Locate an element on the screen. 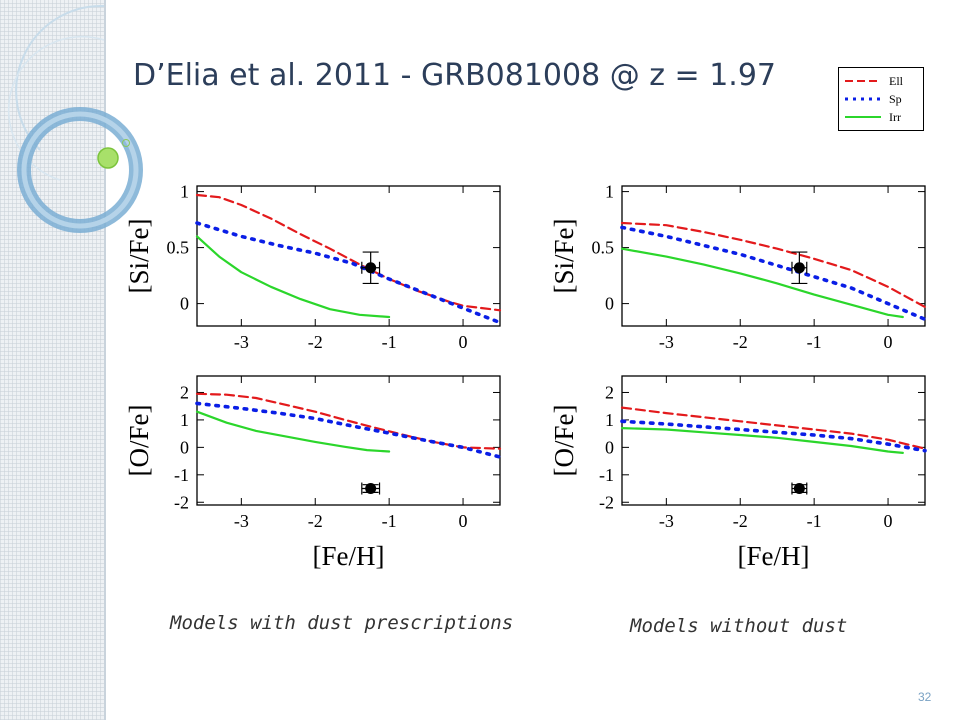 This screenshot has height=720, width=960. side-strip-border is located at coordinates (105, 360).